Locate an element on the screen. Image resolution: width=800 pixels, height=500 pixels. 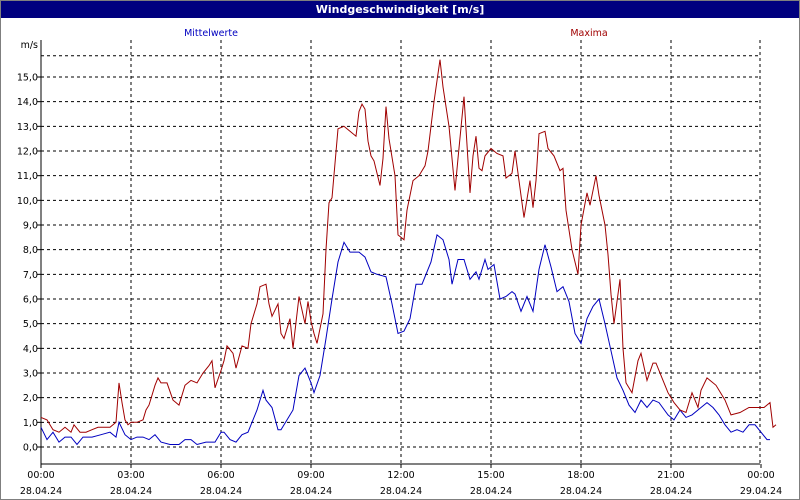
y-tick-label: 15,0 is located at coordinates (27, 78).